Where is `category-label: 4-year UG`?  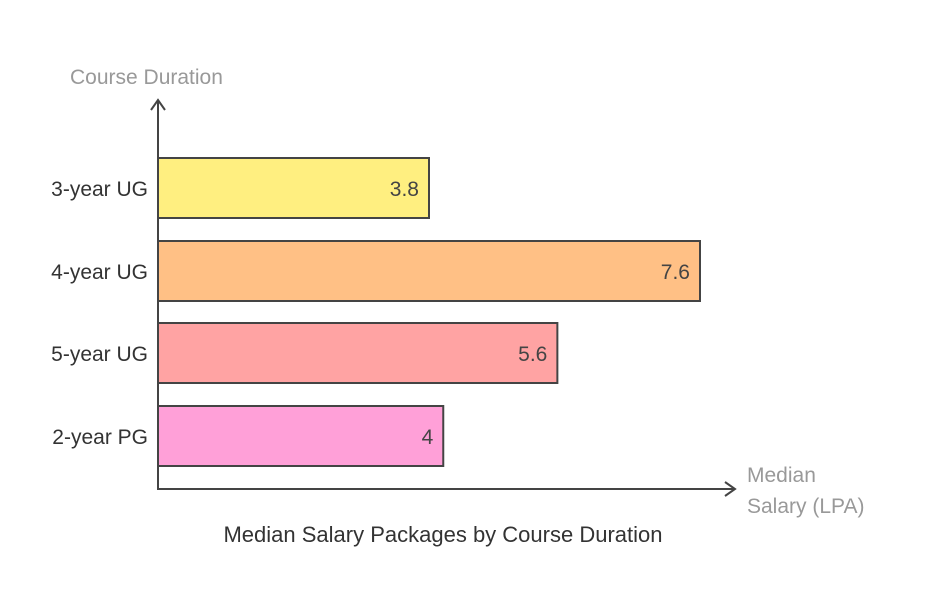 category-label: 4-year UG is located at coordinates (99, 272).